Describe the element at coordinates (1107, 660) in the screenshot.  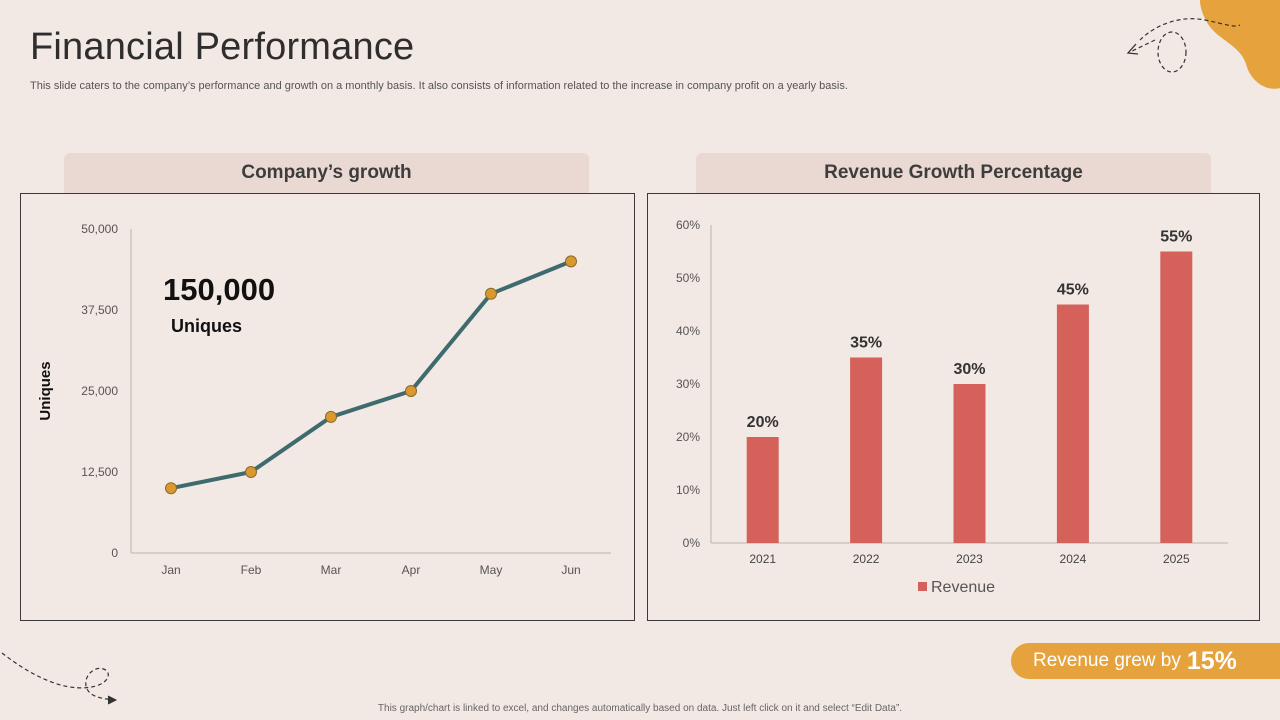
I see `revenue-growth-badge-text: Revenue grew by` at that location.